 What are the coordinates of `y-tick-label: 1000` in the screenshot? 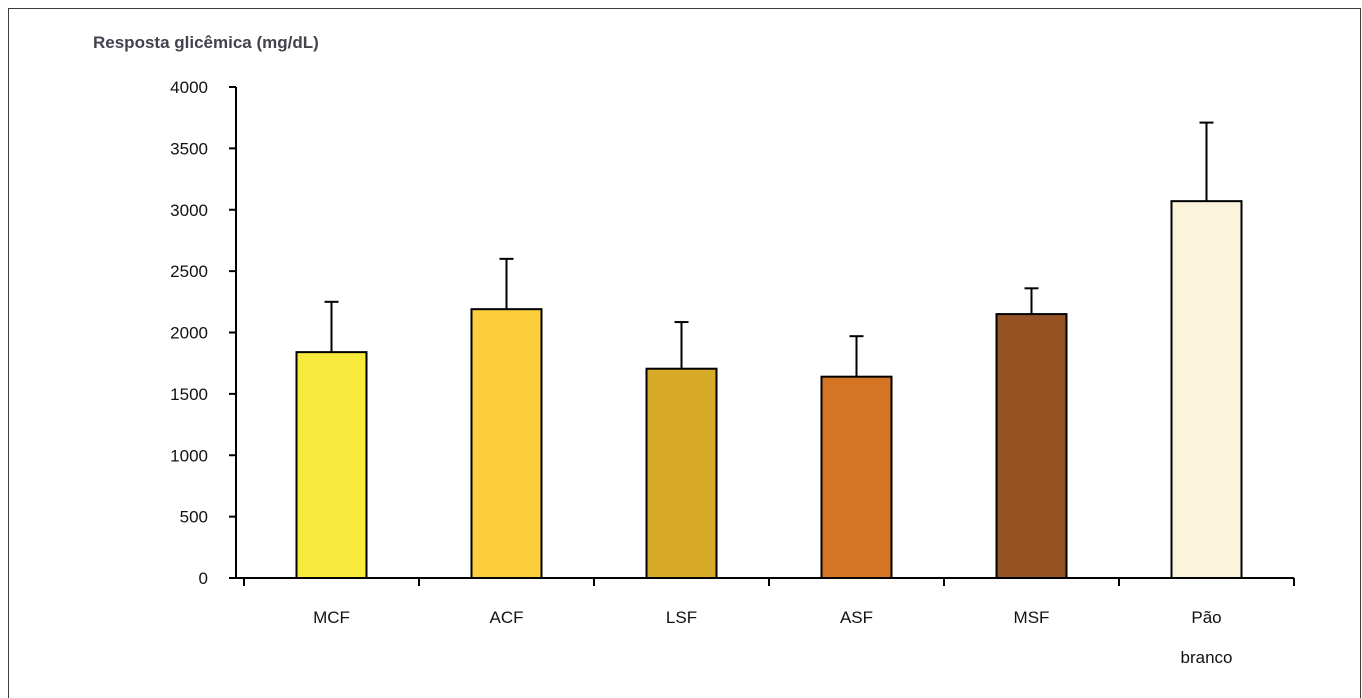 It's located at (189, 455).